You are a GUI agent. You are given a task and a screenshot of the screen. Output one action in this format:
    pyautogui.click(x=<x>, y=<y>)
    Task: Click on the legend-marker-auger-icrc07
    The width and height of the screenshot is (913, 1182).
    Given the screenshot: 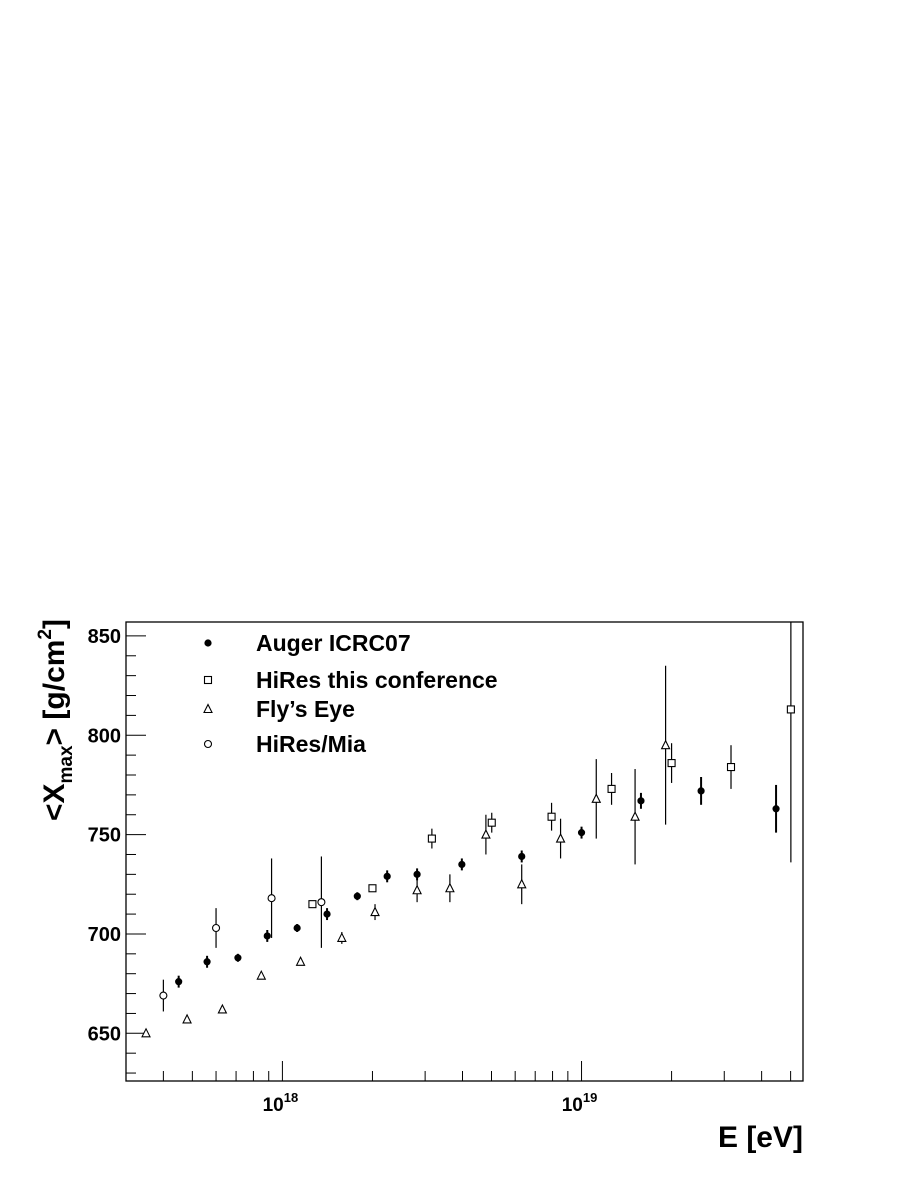 What is the action you would take?
    pyautogui.click(x=208, y=643)
    